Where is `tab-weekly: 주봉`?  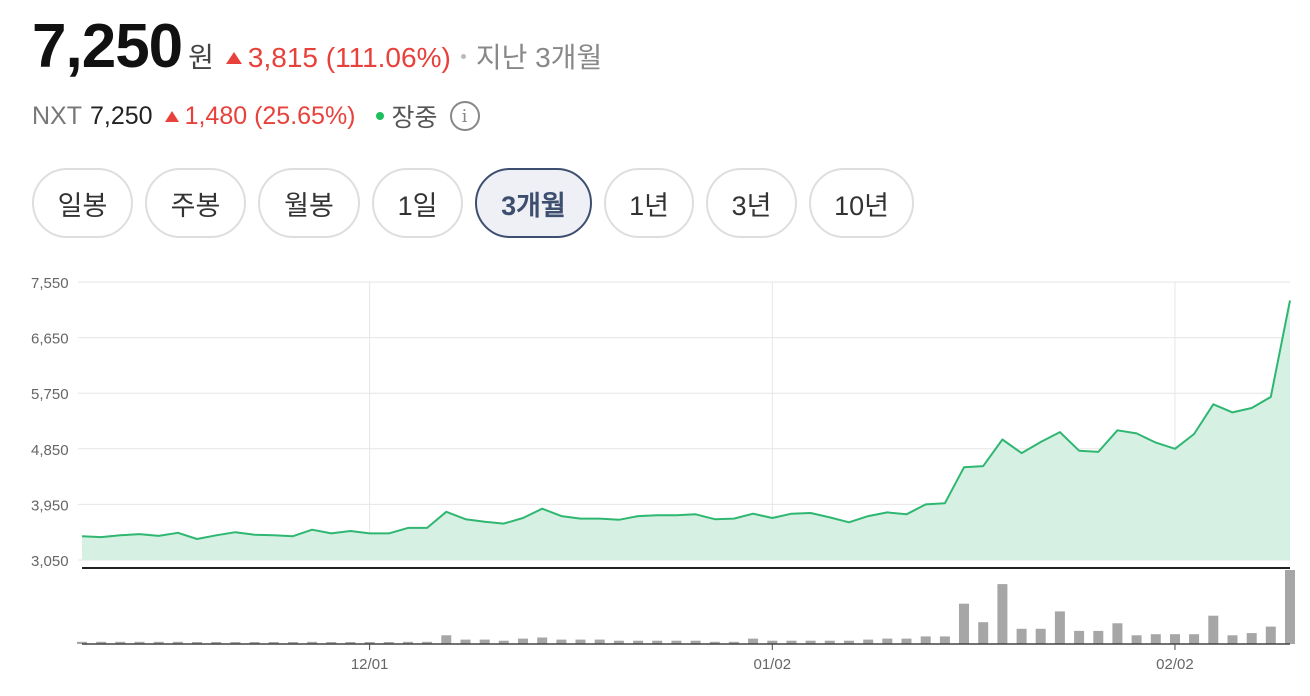 tab-weekly: 주봉 is located at coordinates (195, 203).